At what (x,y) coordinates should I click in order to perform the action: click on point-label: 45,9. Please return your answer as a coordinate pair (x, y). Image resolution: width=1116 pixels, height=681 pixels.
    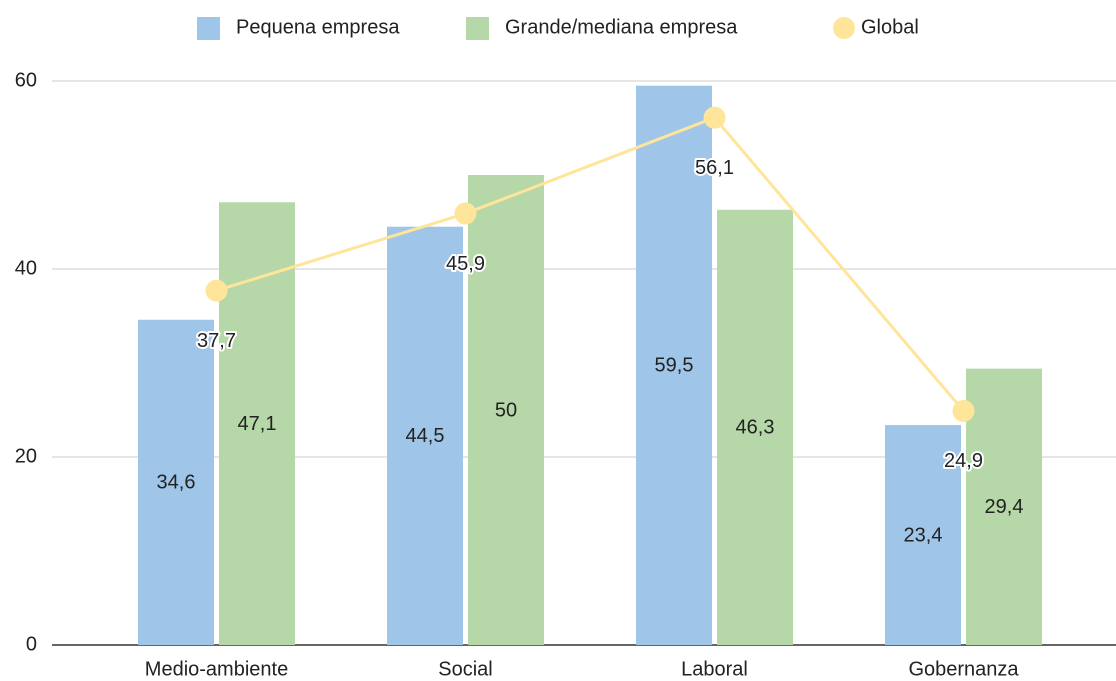
    Looking at the image, I should click on (465, 264).